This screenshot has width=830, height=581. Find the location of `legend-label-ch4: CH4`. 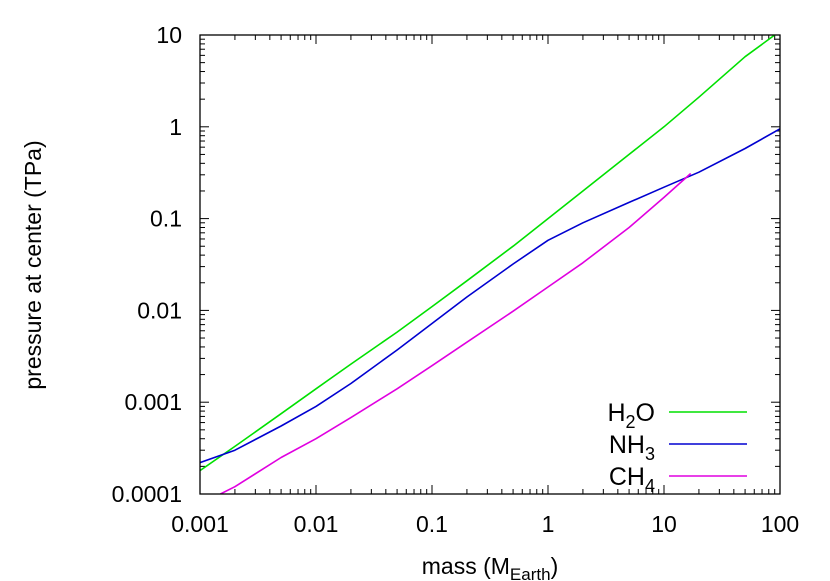

legend-label-ch4: CH4 is located at coordinates (632, 479).